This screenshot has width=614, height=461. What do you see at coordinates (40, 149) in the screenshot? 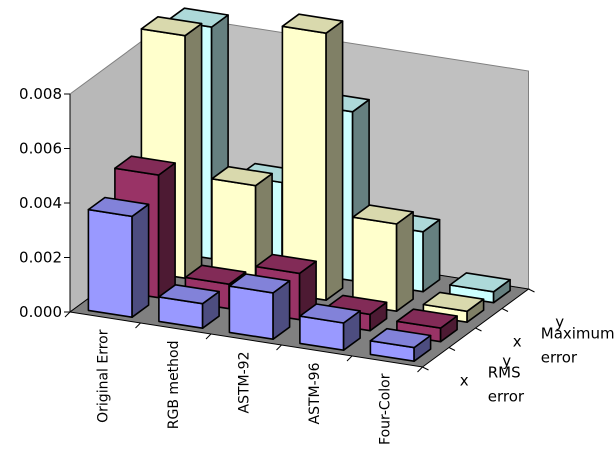
I see `y-tick-label: 0.006` at bounding box center [40, 149].